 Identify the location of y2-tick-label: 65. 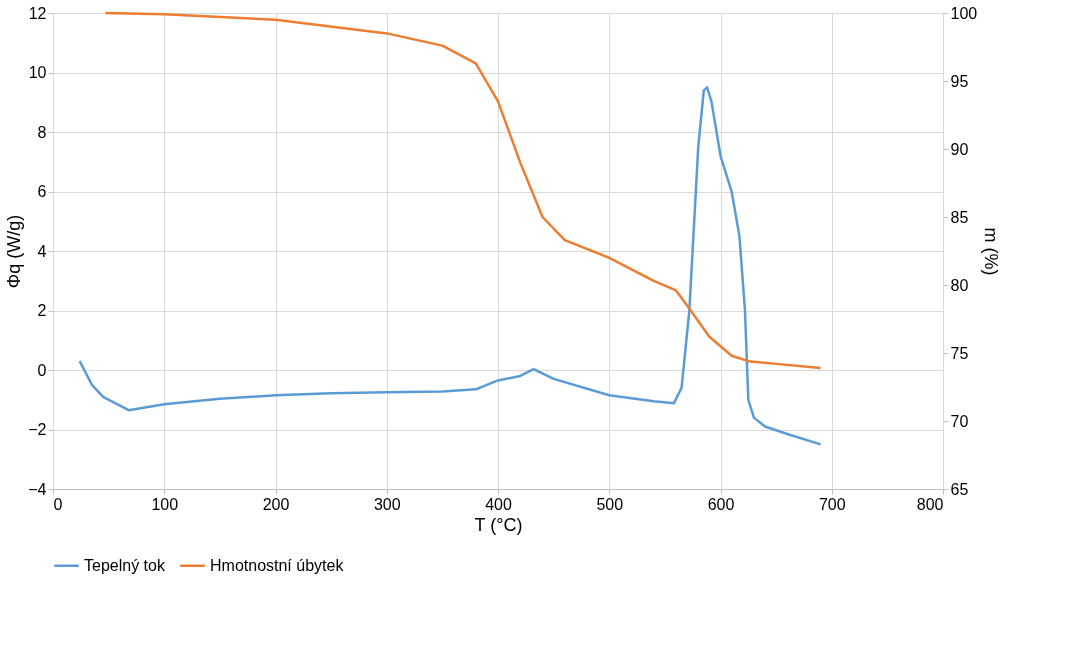
(959, 489).